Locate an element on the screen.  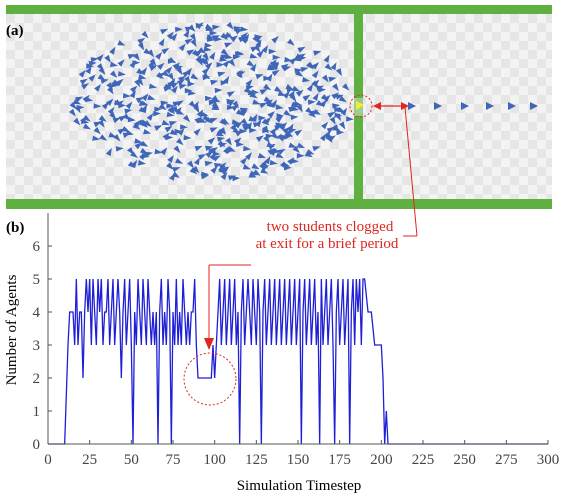
x-tick-label: 175 is located at coordinates (339, 460).